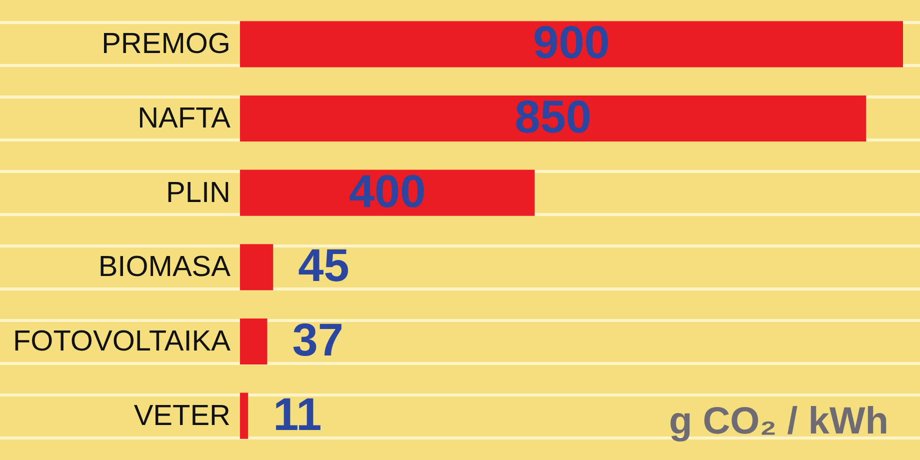 This screenshot has width=920, height=460. What do you see at coordinates (297, 414) in the screenshot?
I see `data-label: 11` at bounding box center [297, 414].